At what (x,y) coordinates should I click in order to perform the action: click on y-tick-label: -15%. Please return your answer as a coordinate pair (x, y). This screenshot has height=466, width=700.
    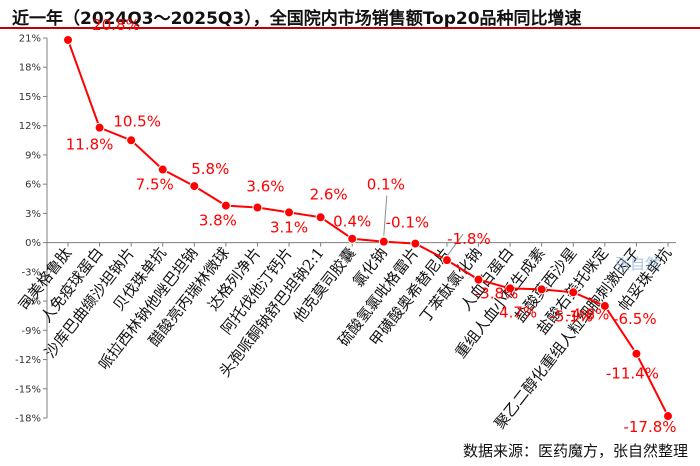
    Looking at the image, I should click on (28, 389).